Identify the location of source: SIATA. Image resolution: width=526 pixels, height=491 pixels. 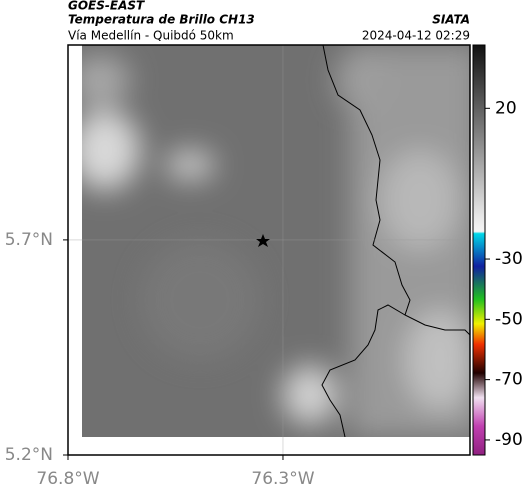
(451, 20).